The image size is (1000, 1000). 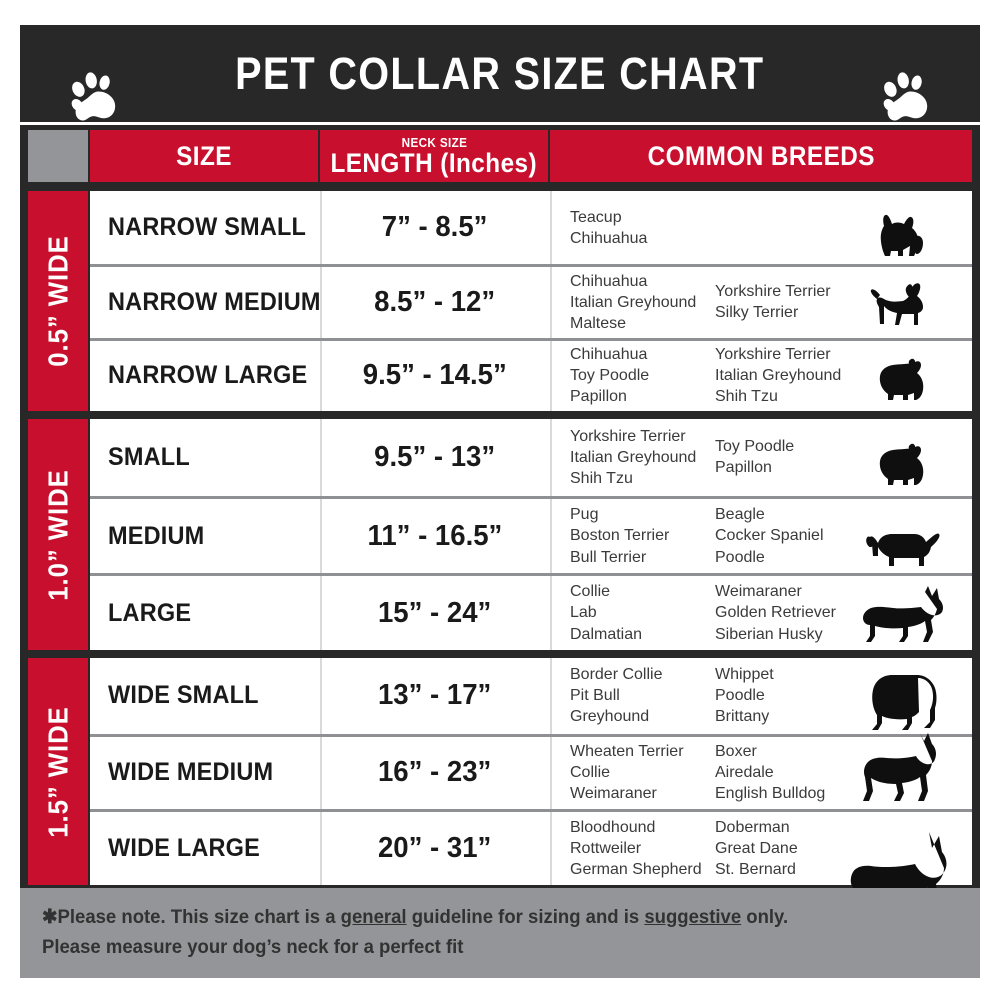 I want to click on group-width-label: 1.5” WIDE, so click(x=58, y=771).